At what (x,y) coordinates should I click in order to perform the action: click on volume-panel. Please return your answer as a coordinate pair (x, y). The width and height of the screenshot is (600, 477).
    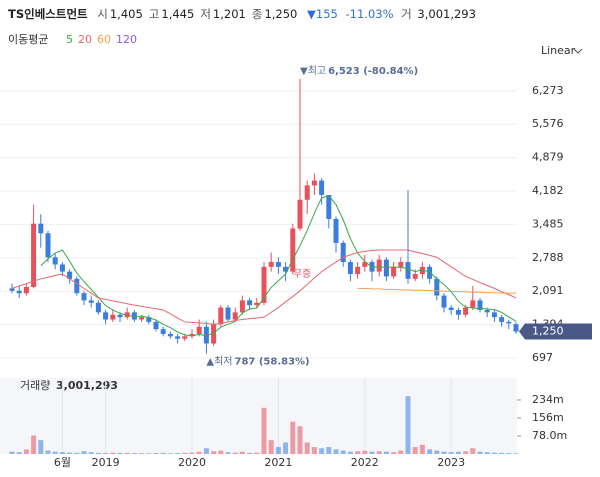
    Looking at the image, I should click on (258, 416).